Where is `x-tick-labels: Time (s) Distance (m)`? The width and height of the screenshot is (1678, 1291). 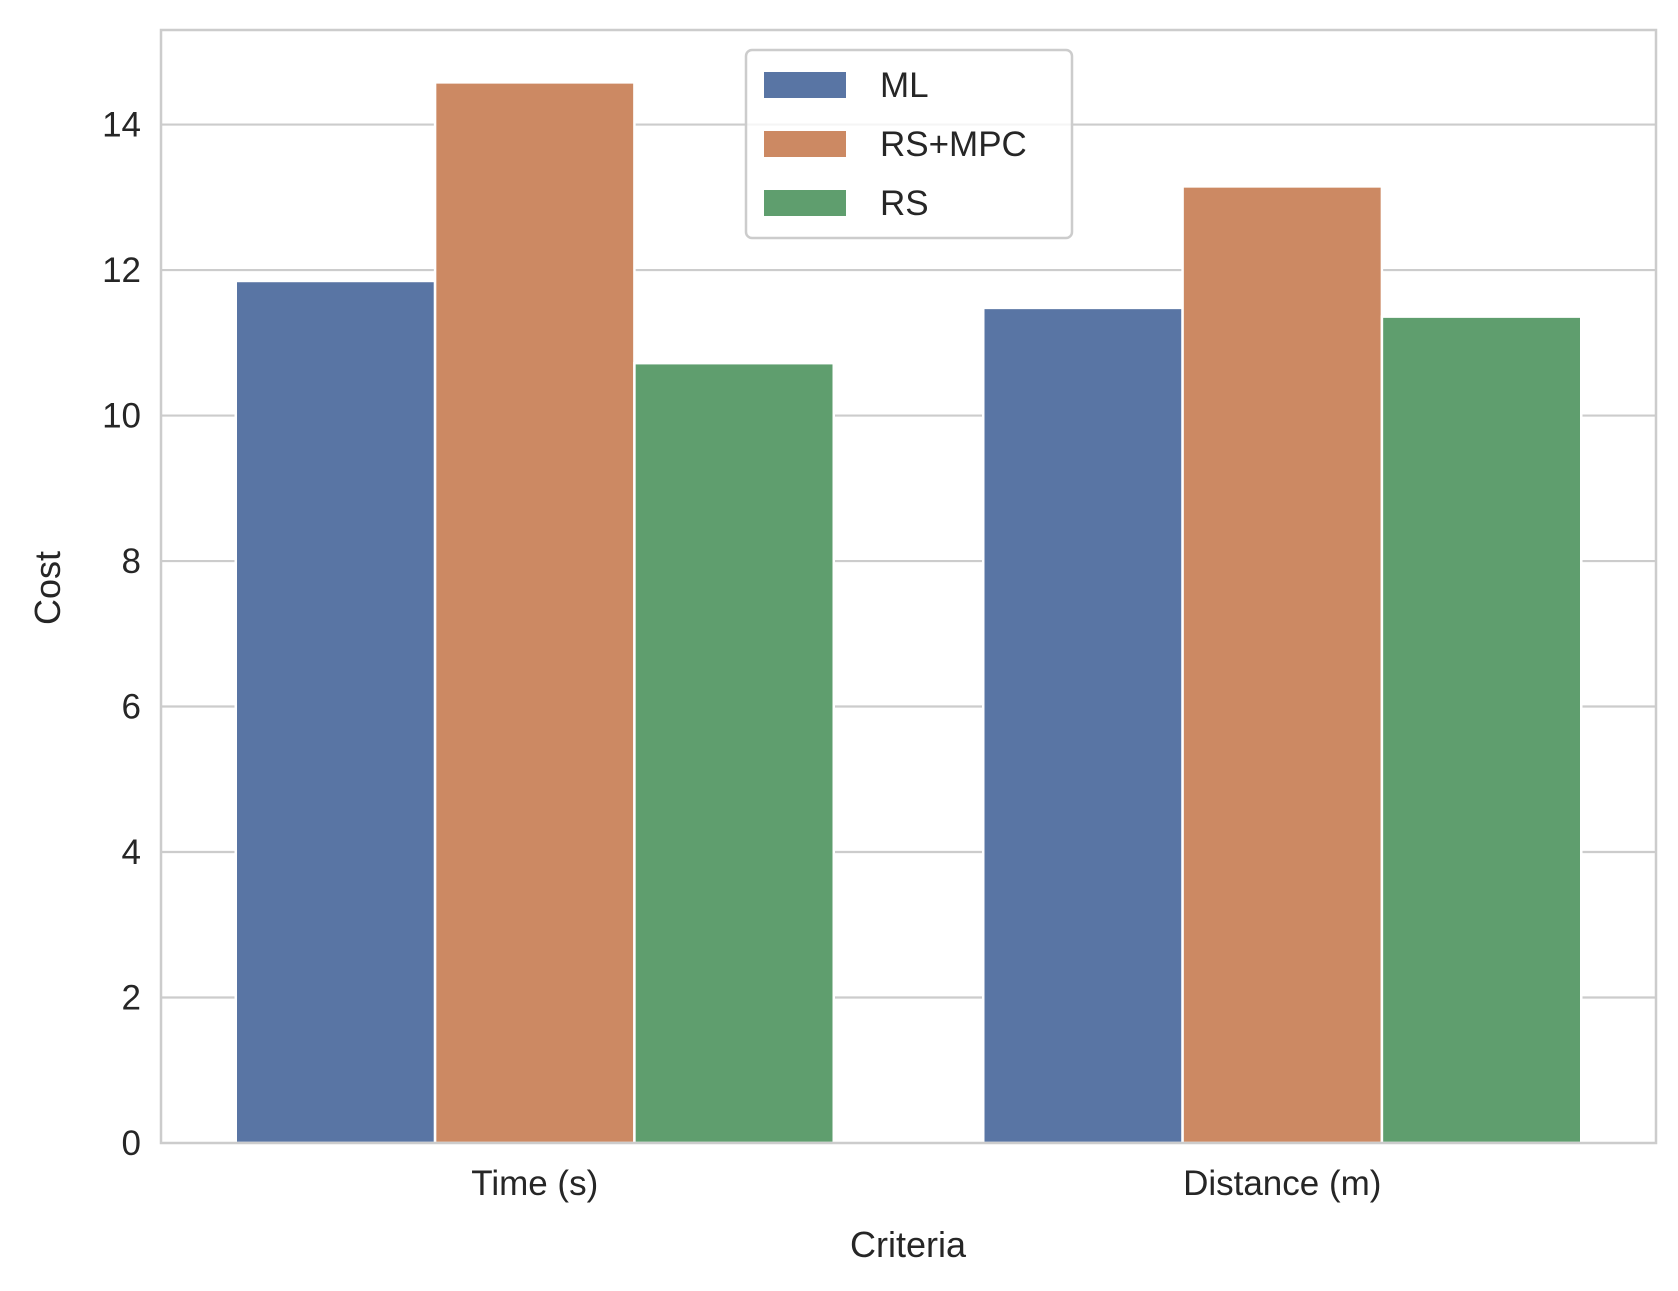 x-tick-labels: Time (s) Distance (m) is located at coordinates (926, 1183).